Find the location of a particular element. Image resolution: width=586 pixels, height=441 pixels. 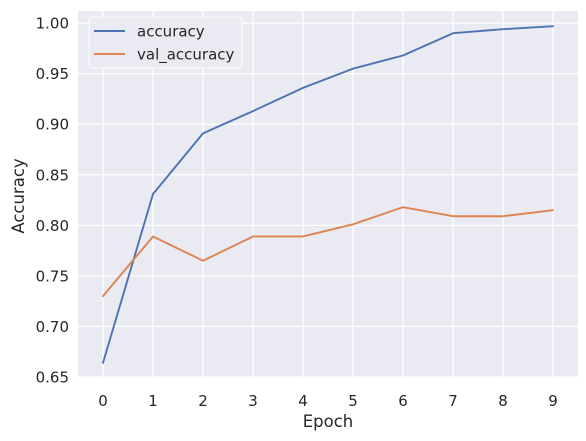

legend-box is located at coordinates (165, 42).